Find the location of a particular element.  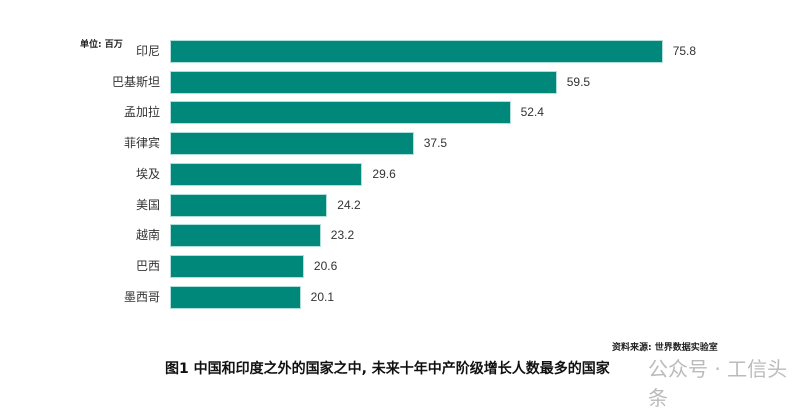

bar-row: 埃及 29.6 is located at coordinates (400, 174).